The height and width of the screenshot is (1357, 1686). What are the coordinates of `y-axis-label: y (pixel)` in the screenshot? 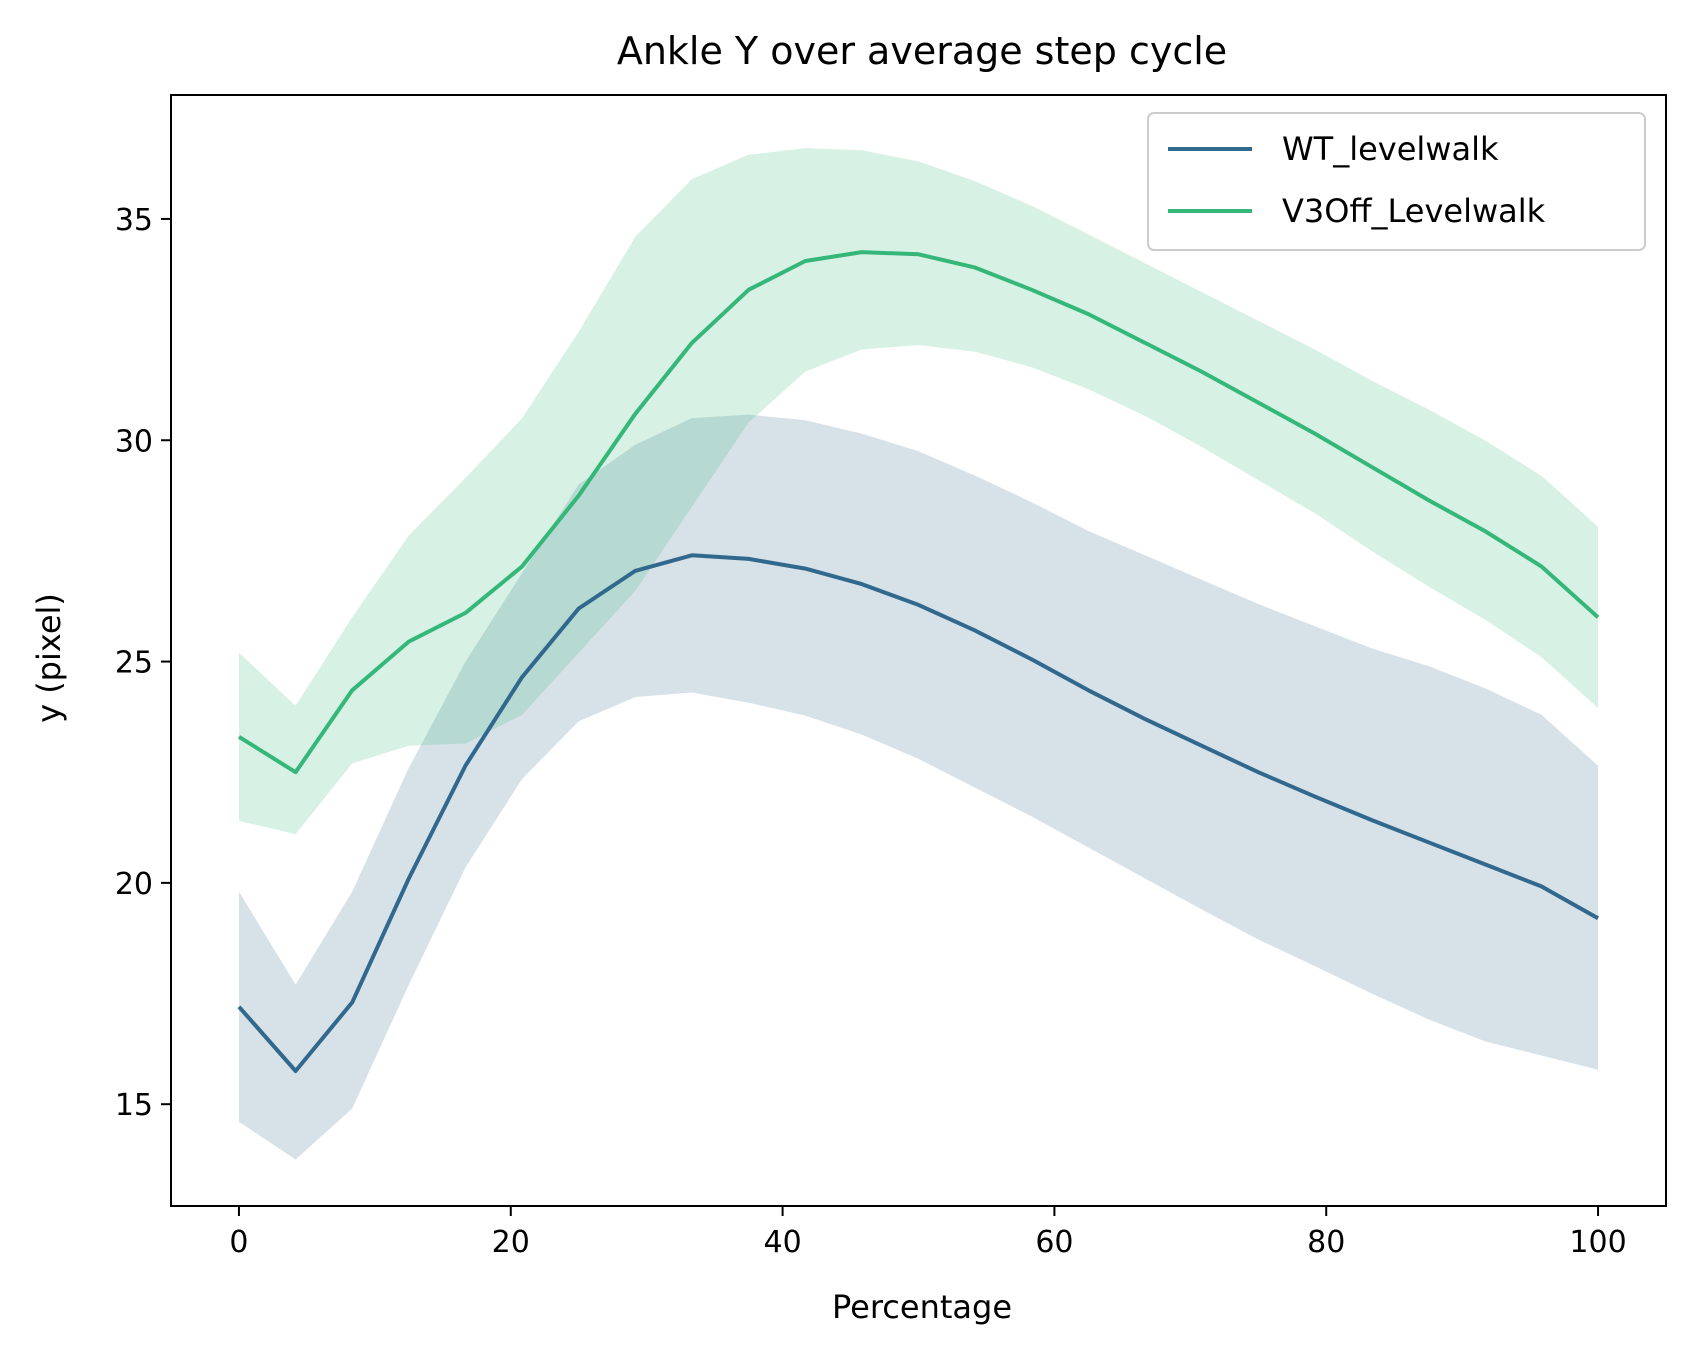 It's located at (49, 658).